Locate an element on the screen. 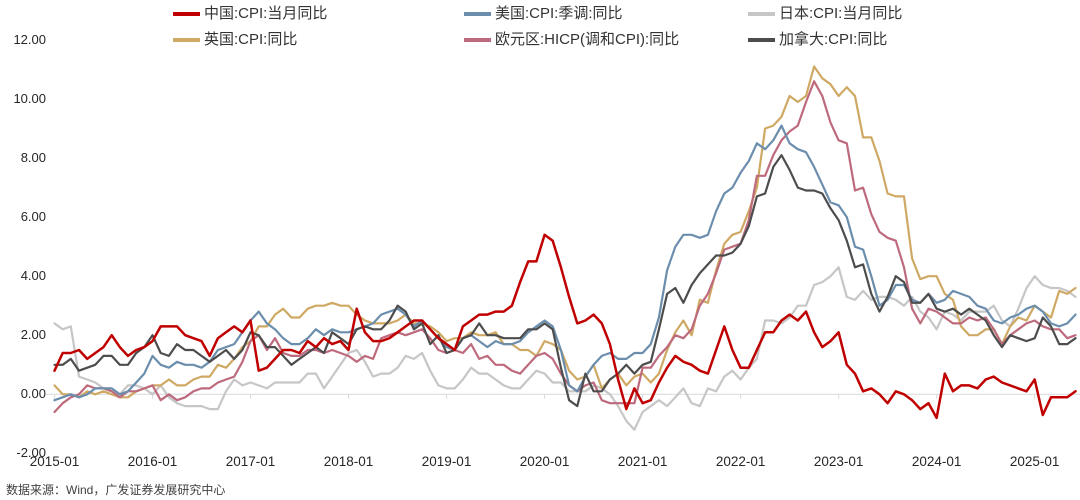 Image resolution: width=1080 pixels, height=500 pixels. y-tick-label: 10.00 is located at coordinates (29, 98).